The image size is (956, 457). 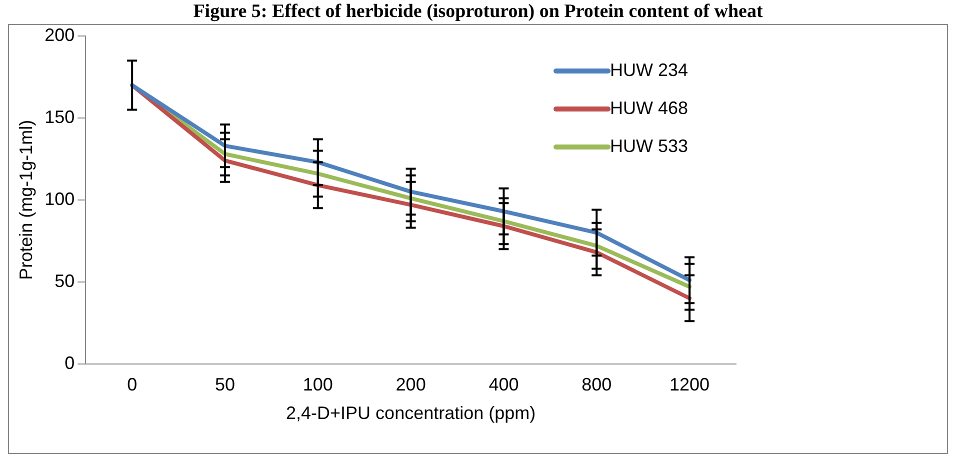 What do you see at coordinates (411, 384) in the screenshot?
I see `x-tick-label: 200` at bounding box center [411, 384].